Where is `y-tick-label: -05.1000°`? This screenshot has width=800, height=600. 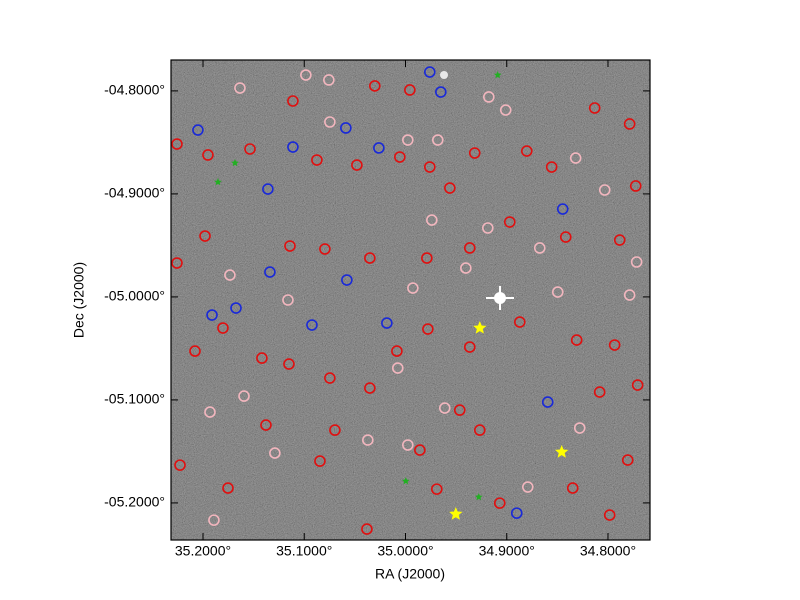 y-tick-label: -05.1000° is located at coordinates (134, 399).